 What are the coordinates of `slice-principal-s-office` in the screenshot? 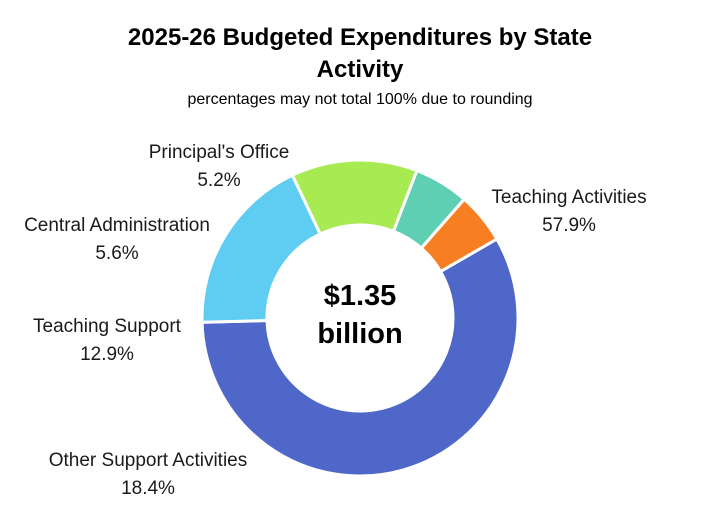 It's located at (459, 235).